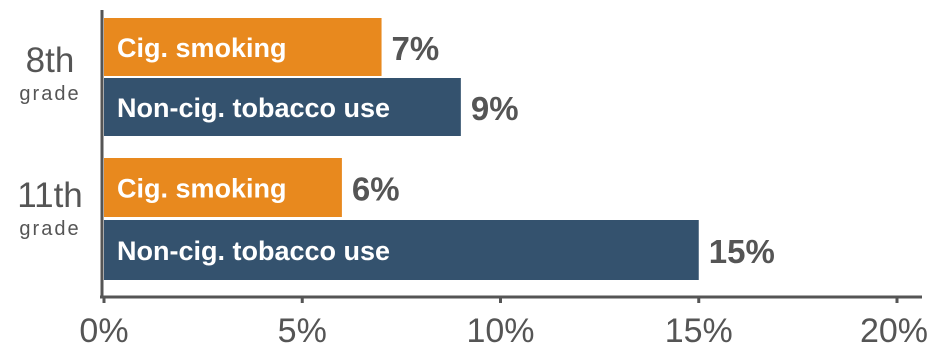  What do you see at coordinates (699, 331) in the screenshot?
I see `x-tick-label: 15%` at bounding box center [699, 331].